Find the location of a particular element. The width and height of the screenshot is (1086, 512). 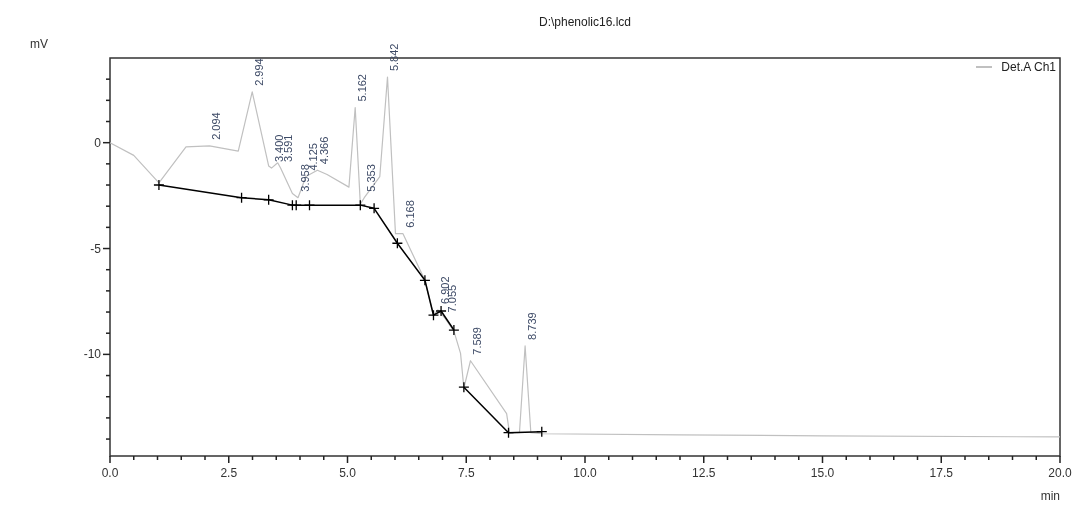

annotation: 5.162 is located at coordinates (362, 88).